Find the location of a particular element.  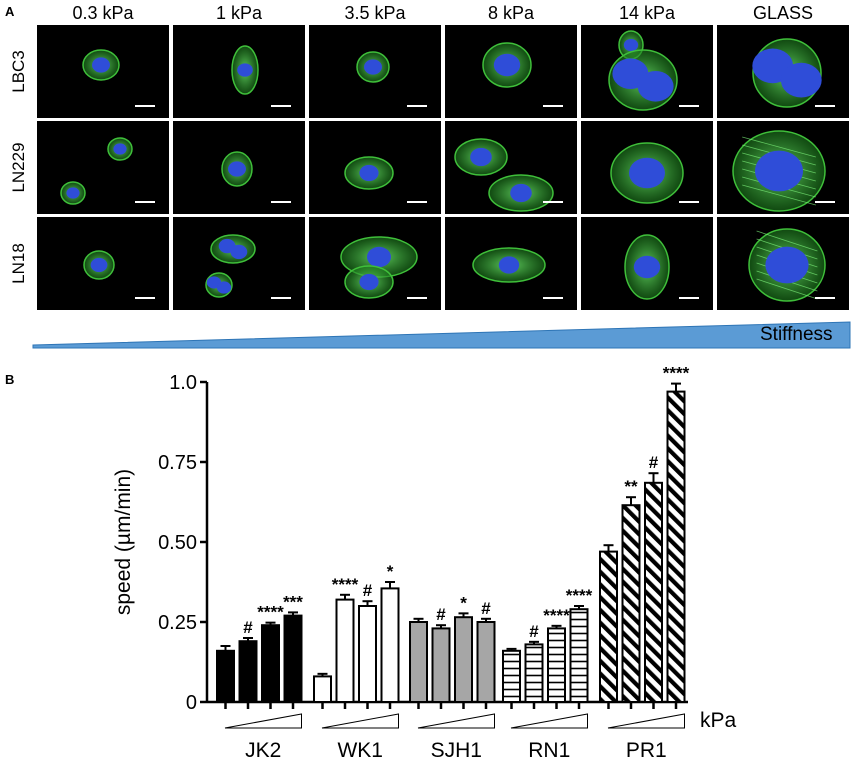

group-label: PR1 is located at coordinates (646, 750).